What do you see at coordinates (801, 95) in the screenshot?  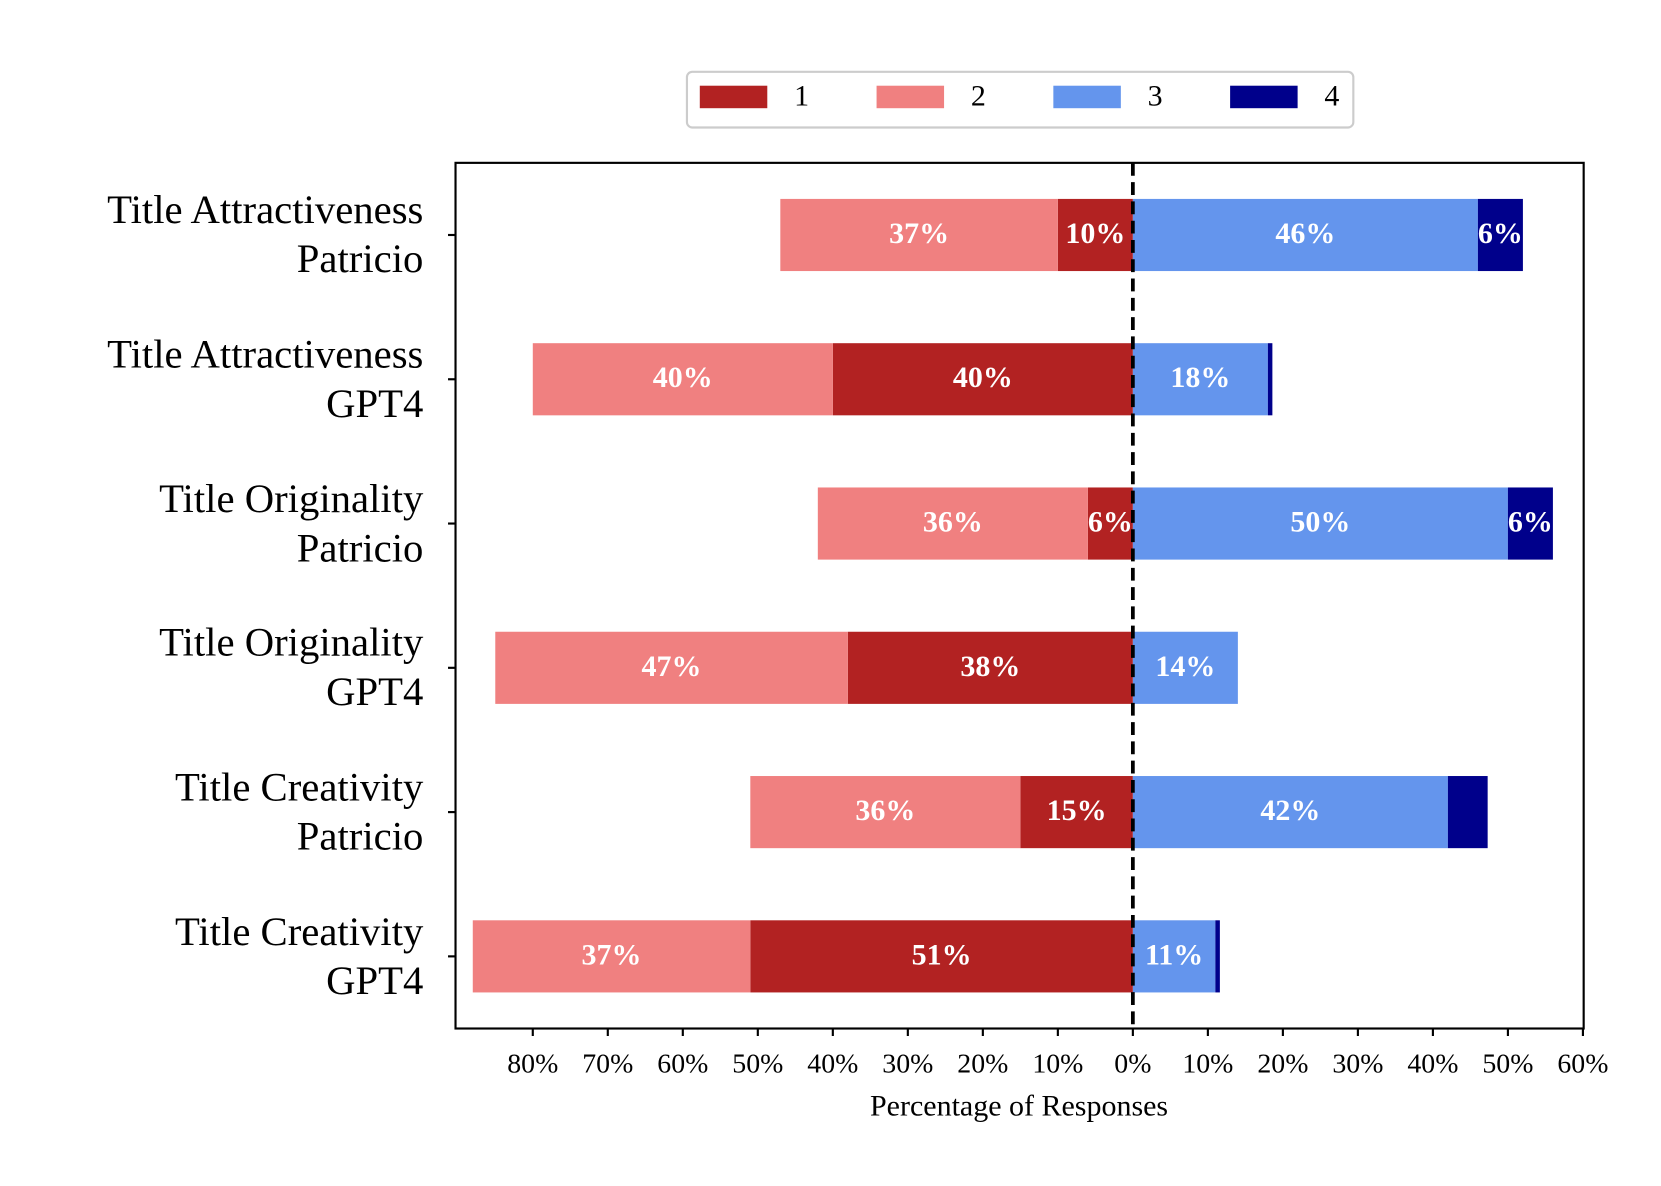 I see `legend-label: 1` at bounding box center [801, 95].